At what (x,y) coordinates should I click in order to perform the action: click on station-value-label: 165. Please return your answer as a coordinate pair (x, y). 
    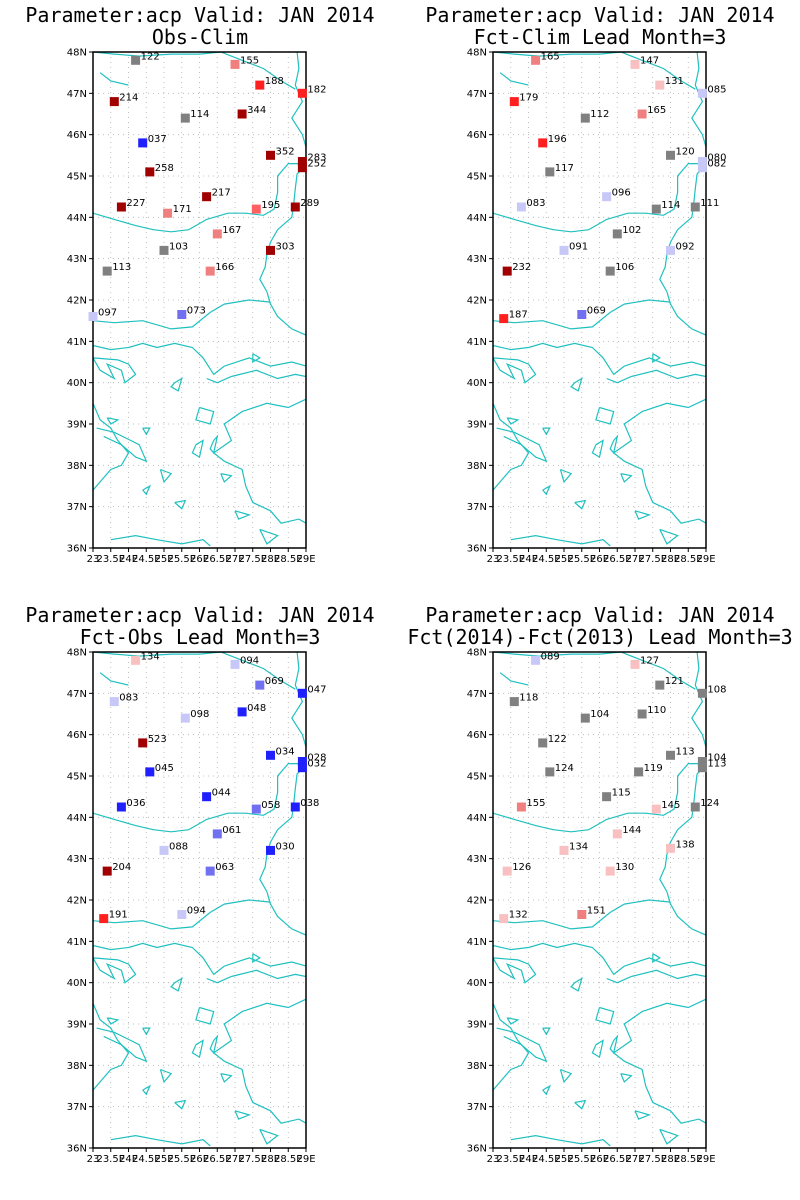
    Looking at the image, I should click on (550, 56).